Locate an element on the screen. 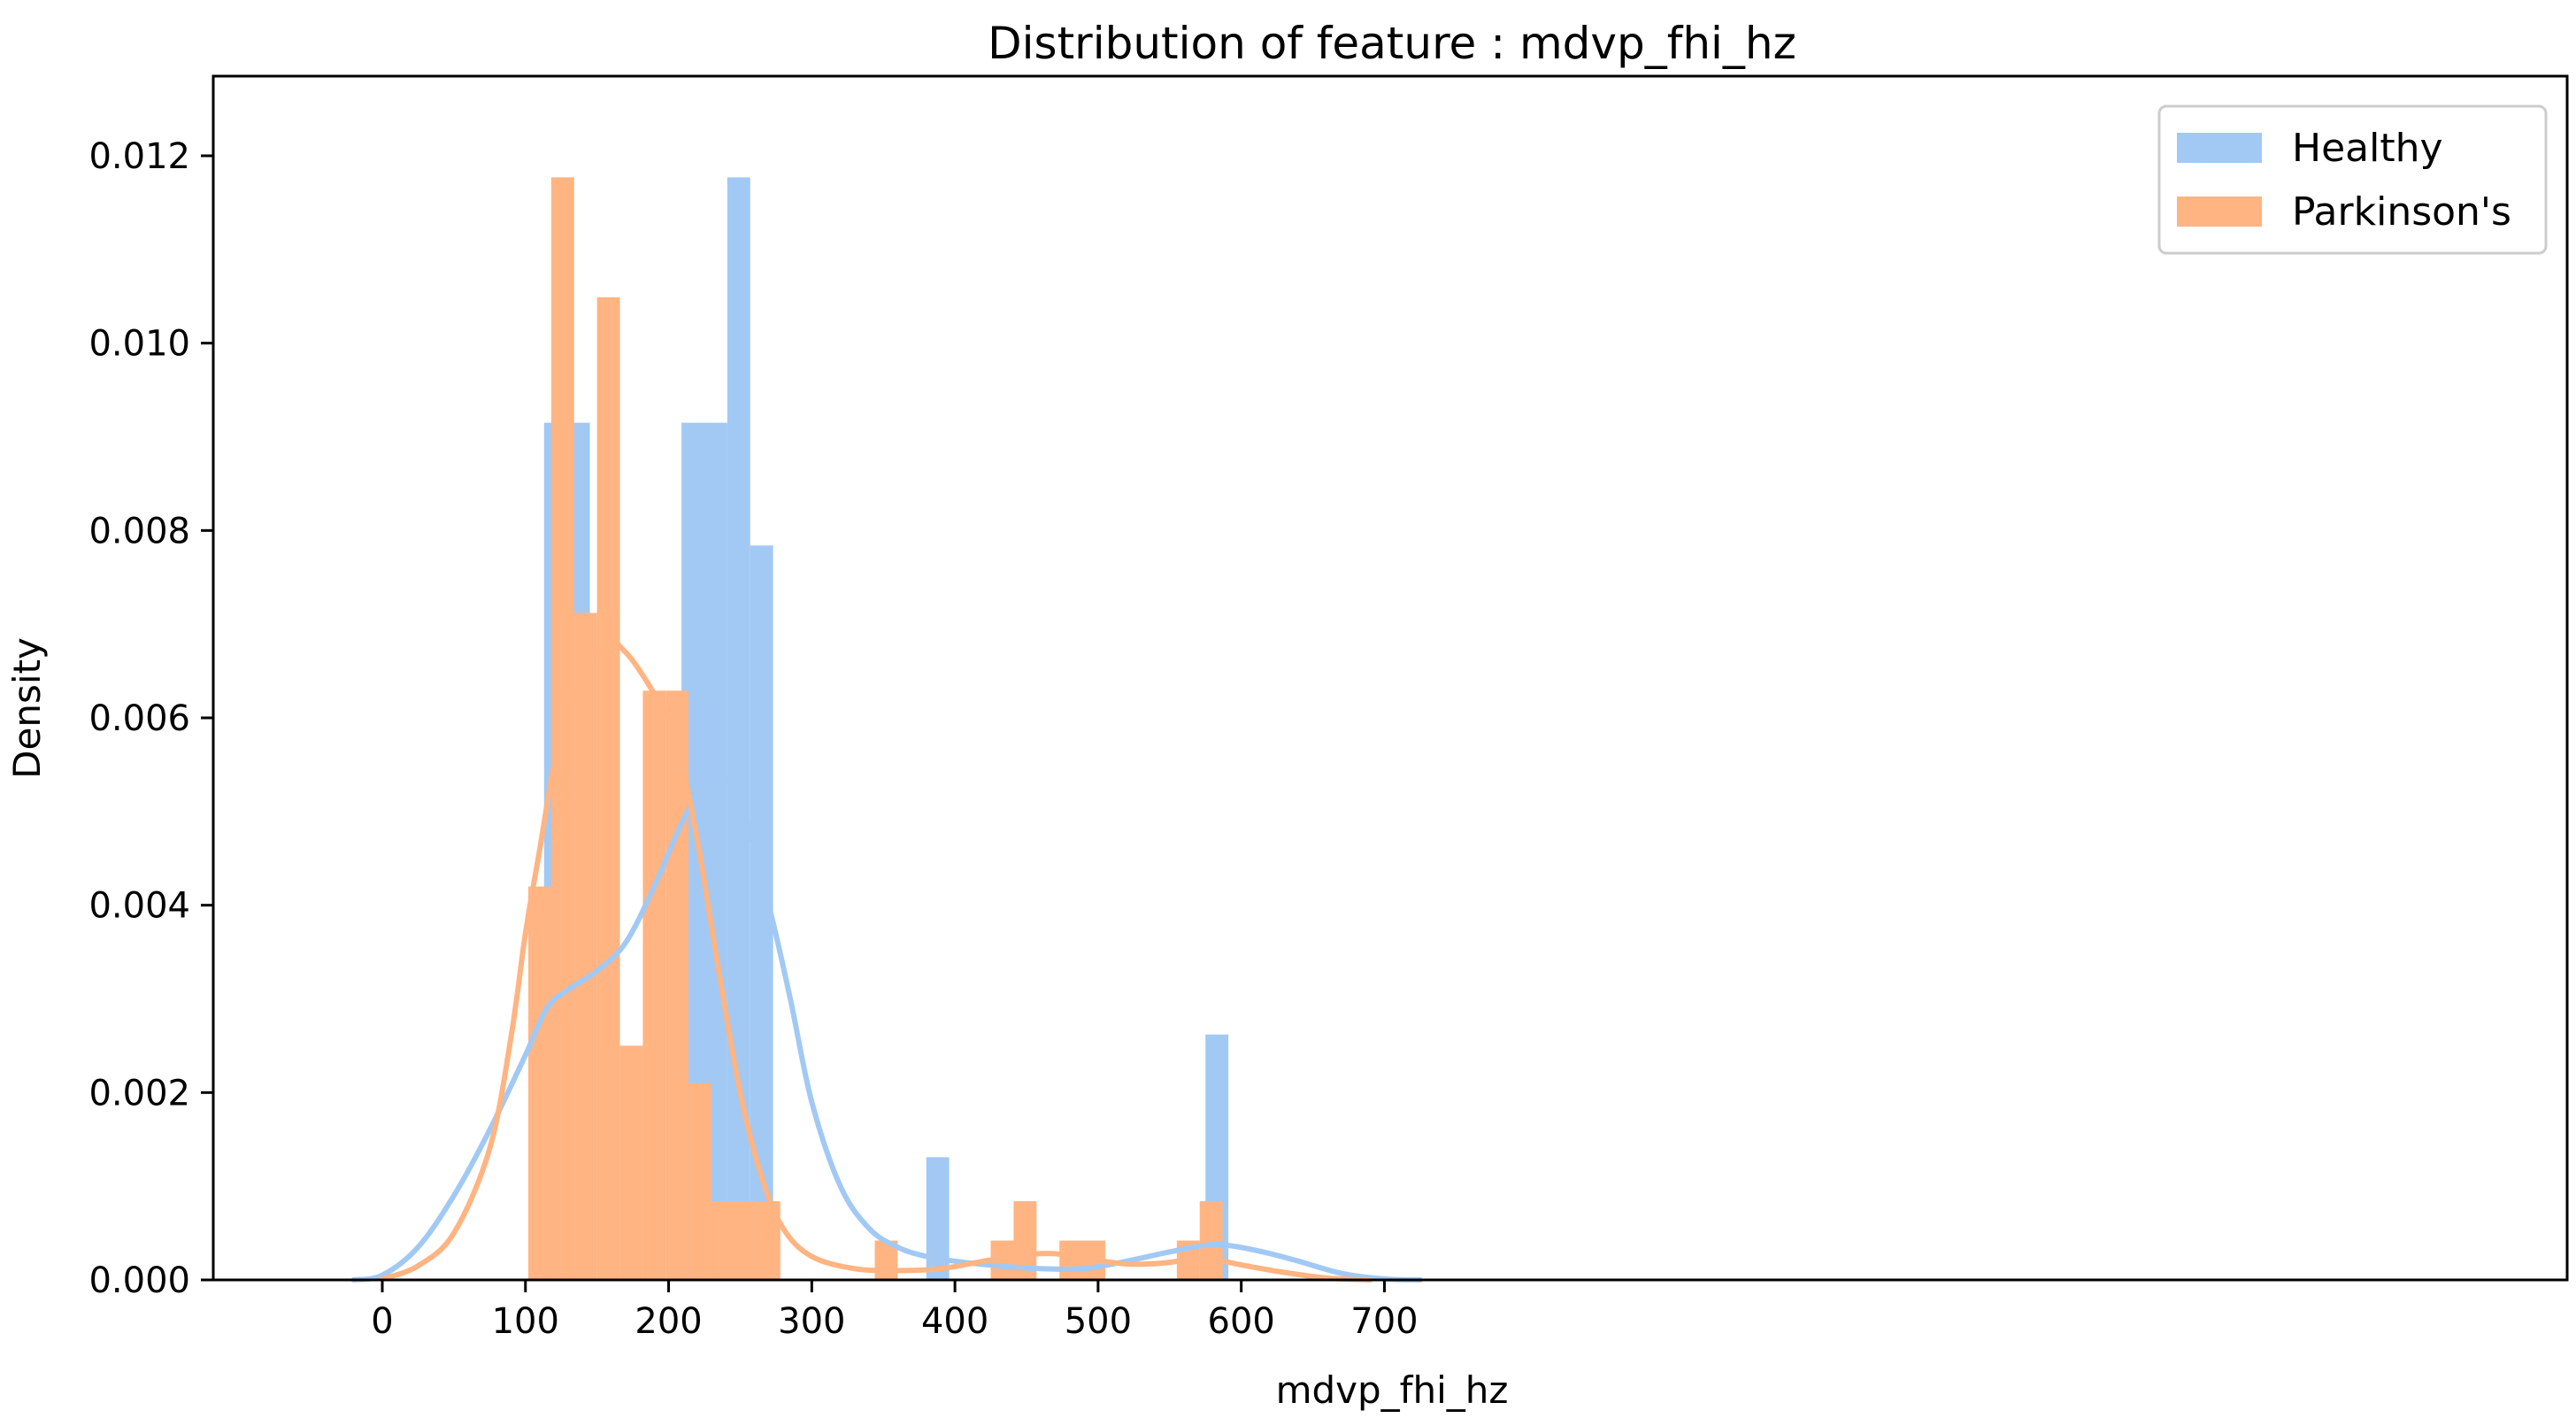  x-tick-label: 100 is located at coordinates (525, 1321).